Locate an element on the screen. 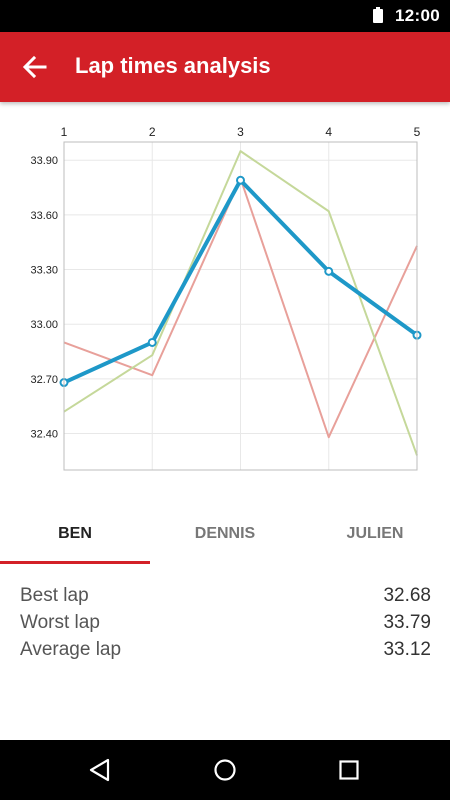 The width and height of the screenshot is (450, 800). nav-recents-icon is located at coordinates (349, 770).